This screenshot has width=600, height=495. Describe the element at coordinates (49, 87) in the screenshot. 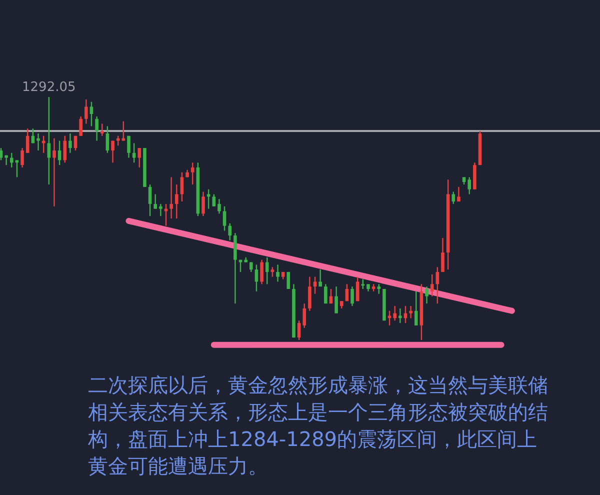

I see `text: 1292.05` at that location.